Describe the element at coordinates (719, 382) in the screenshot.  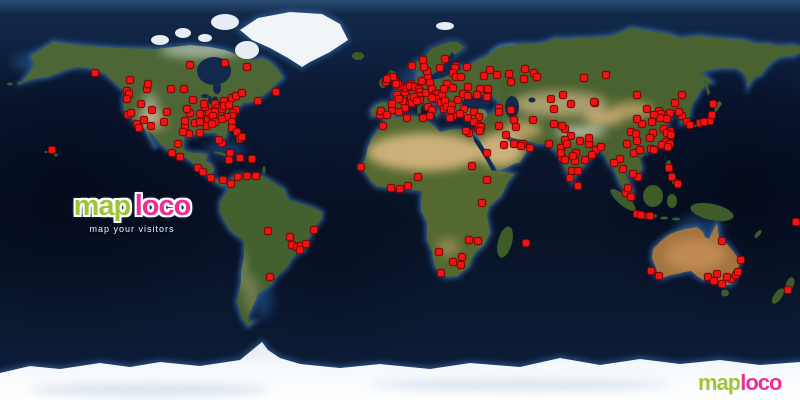
I see `watermark-word-map: map` at that location.